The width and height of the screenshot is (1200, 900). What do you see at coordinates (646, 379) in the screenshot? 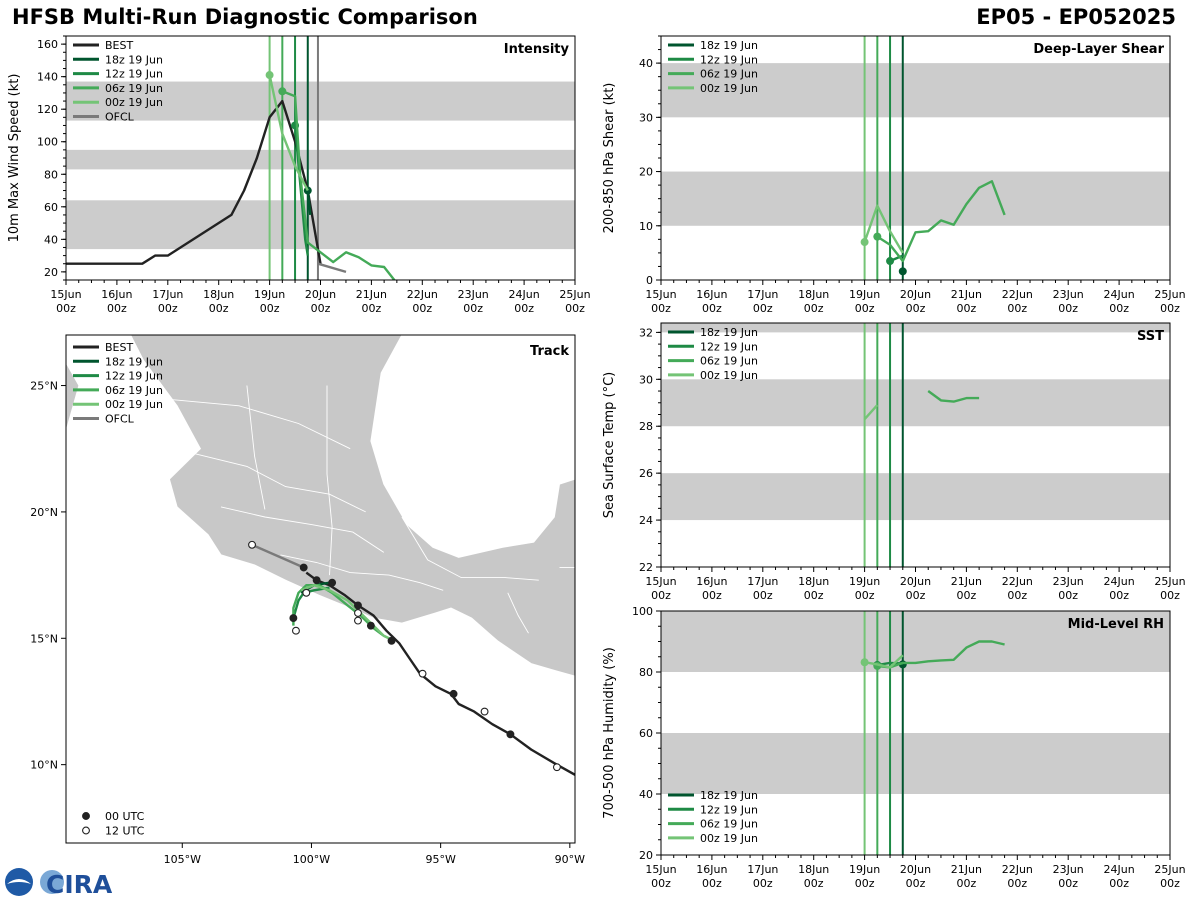
I see `sst-ytick-label: 30` at bounding box center [646, 379].